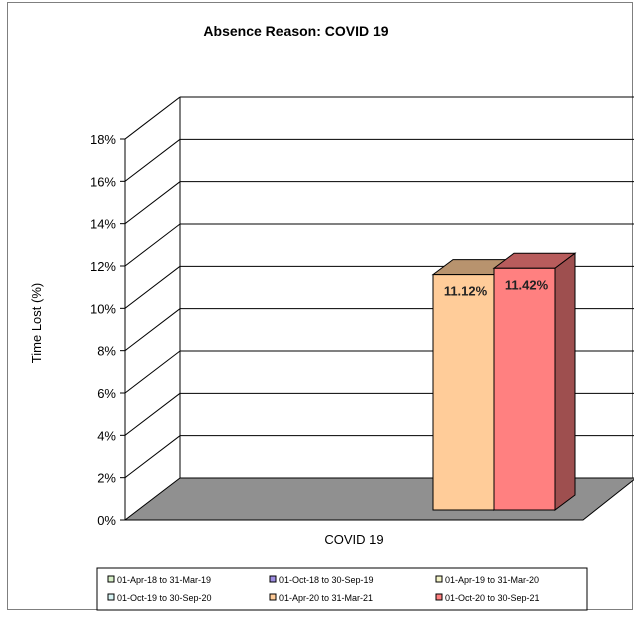 This screenshot has width=637, height=618. I want to click on legend-entry: 01-Apr-19 to 31-Mar-20, so click(492, 580).